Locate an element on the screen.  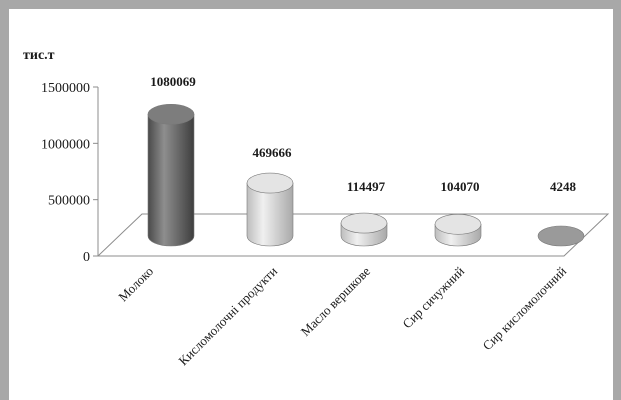
chart-floor is located at coordinates (353, 235).